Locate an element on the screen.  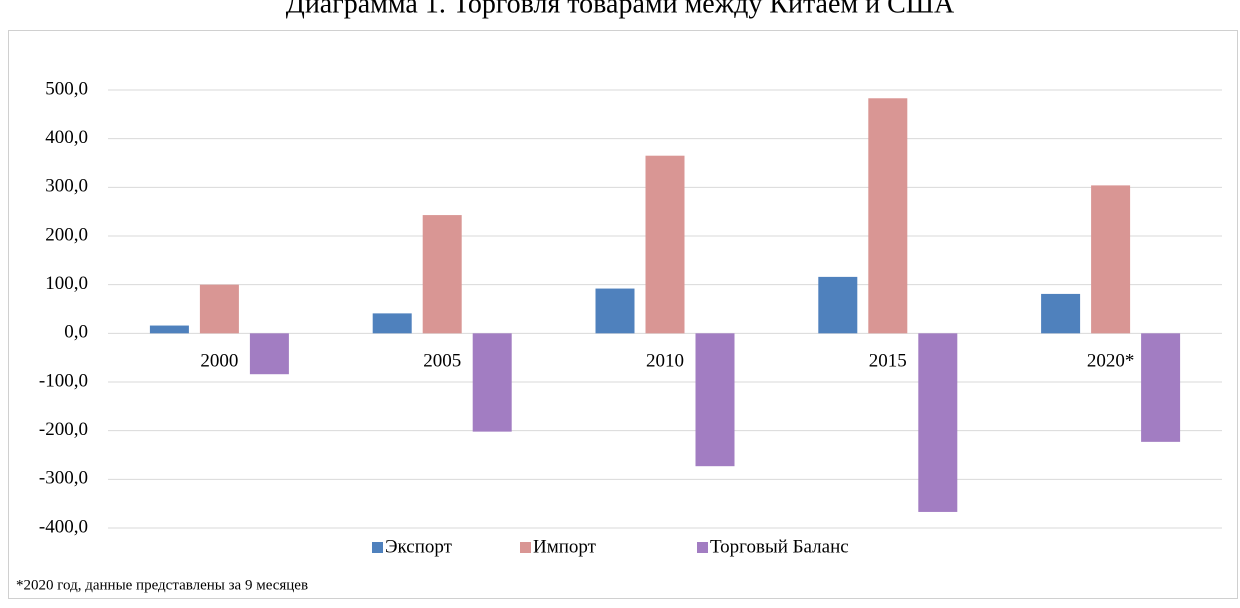
y-tick-label: -300,0 is located at coordinates (63, 478).